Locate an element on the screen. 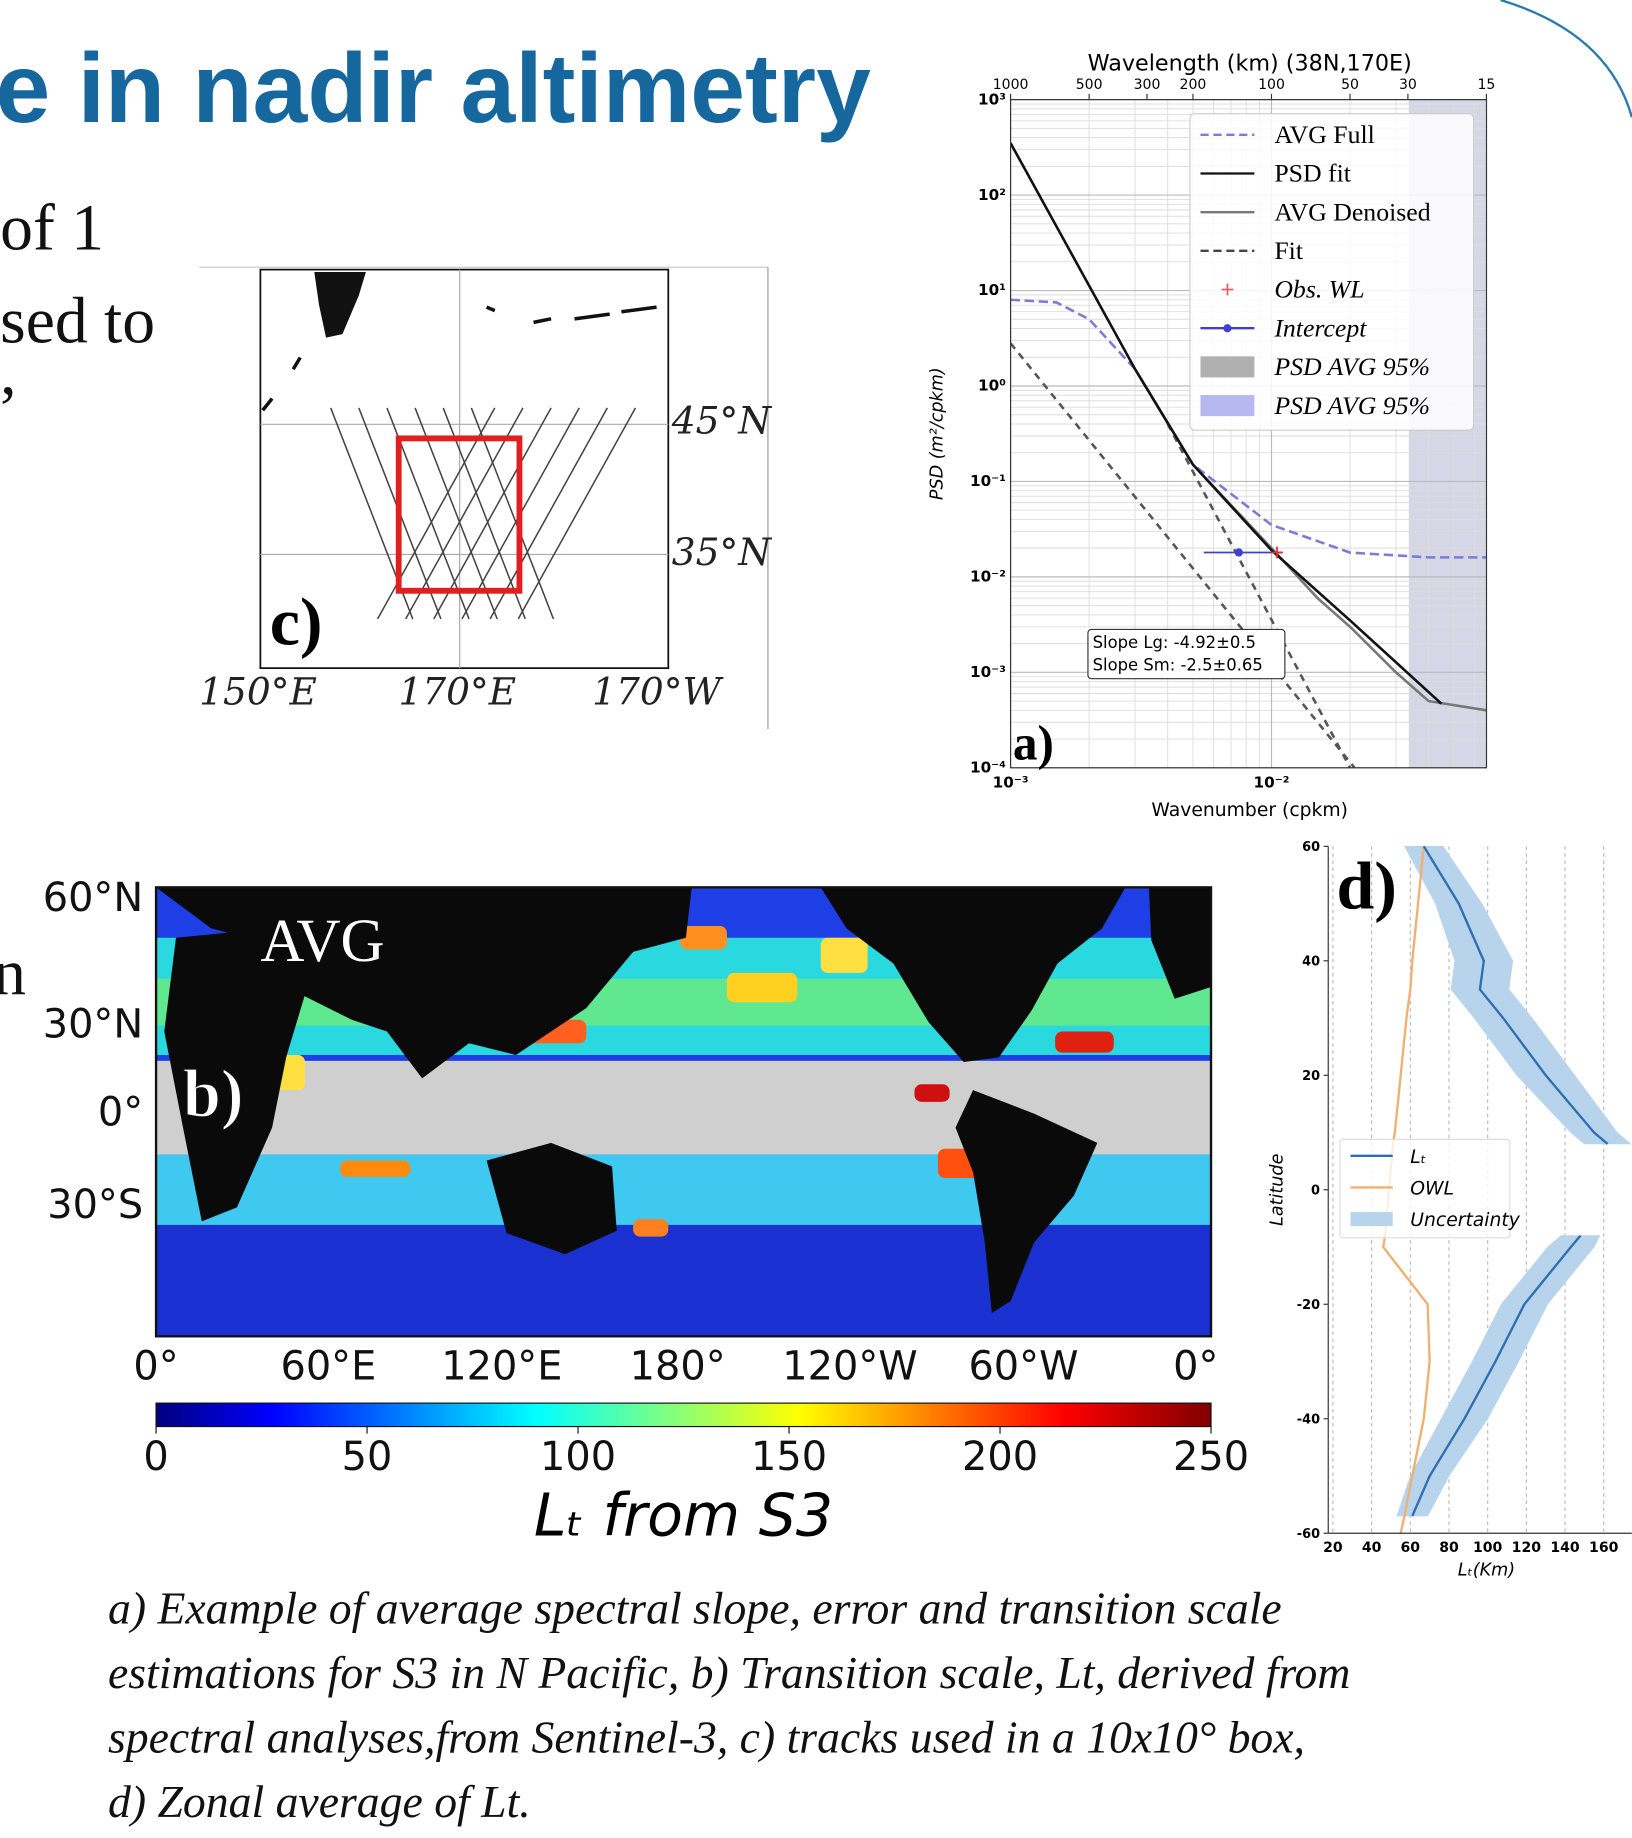  colorbar-tick-label: 200 is located at coordinates (1000, 1457).